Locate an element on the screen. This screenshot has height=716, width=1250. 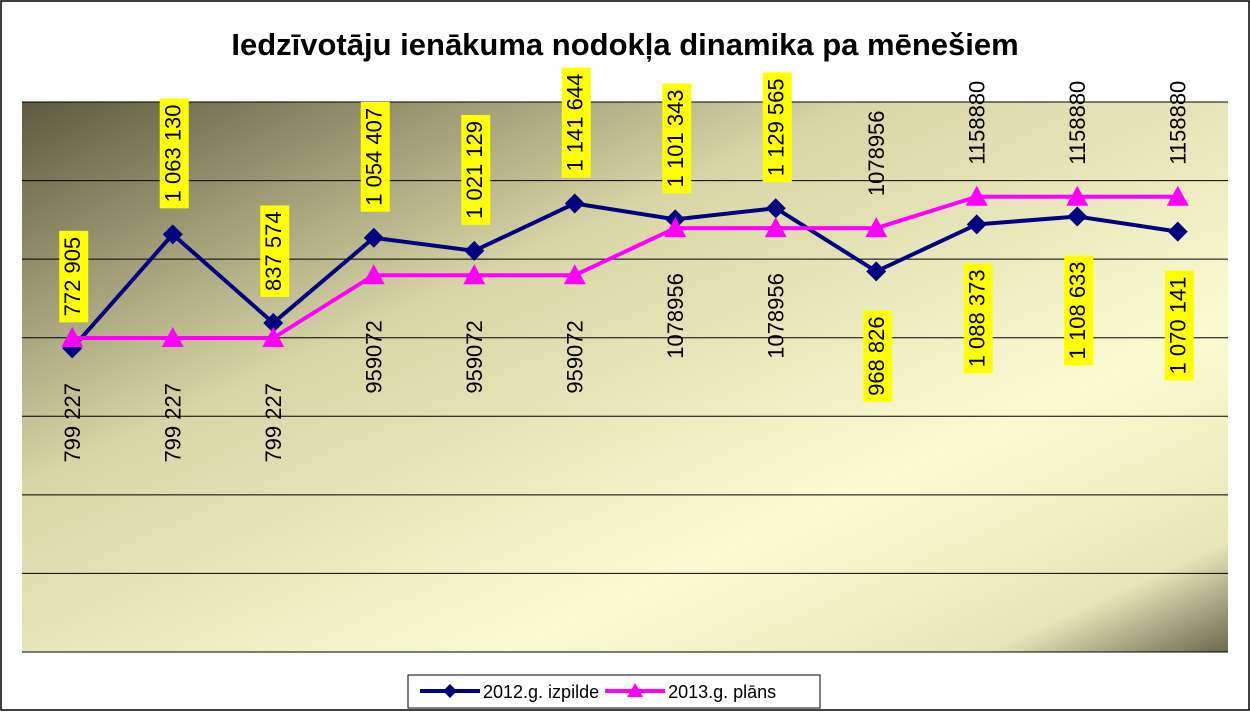
data-label-group: 1 070 141 is located at coordinates (1179, 325).